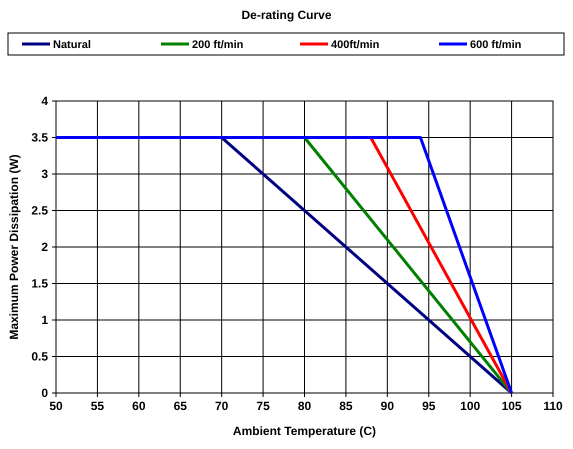  I want to click on x-axis-title: Ambient Temperature (C), so click(304, 431).